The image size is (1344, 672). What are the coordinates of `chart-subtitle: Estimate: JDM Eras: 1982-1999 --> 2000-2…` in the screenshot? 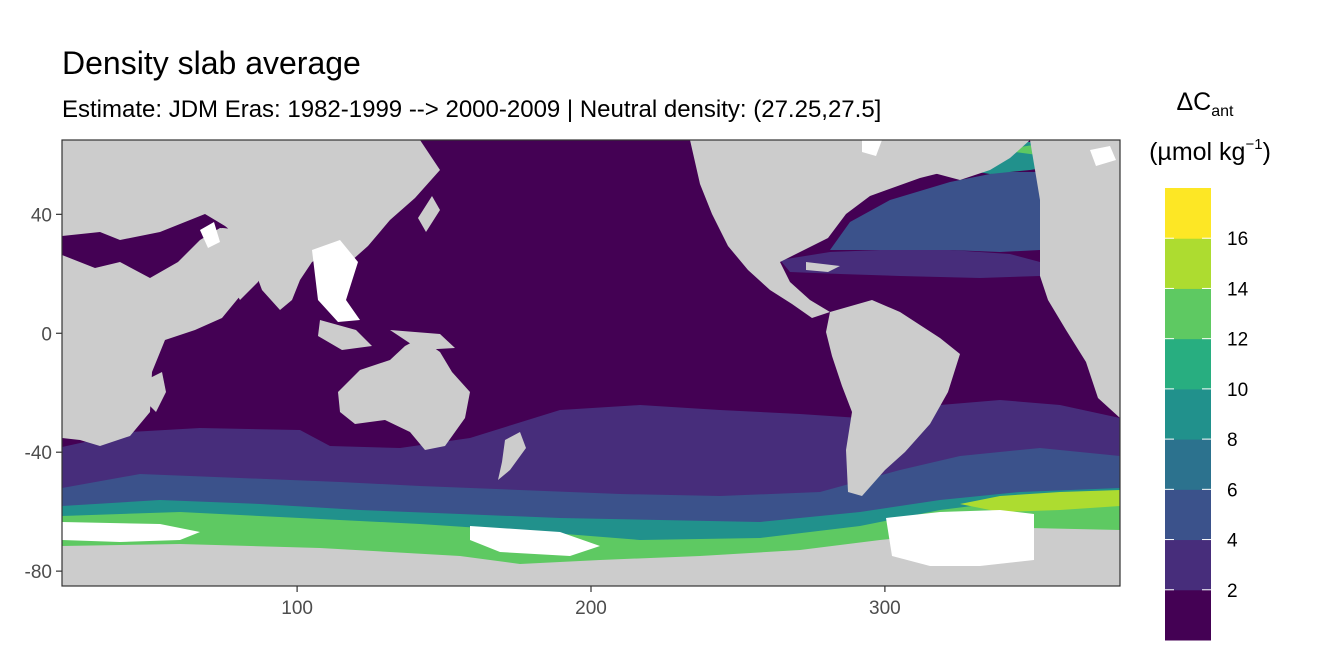 It's located at (471, 109).